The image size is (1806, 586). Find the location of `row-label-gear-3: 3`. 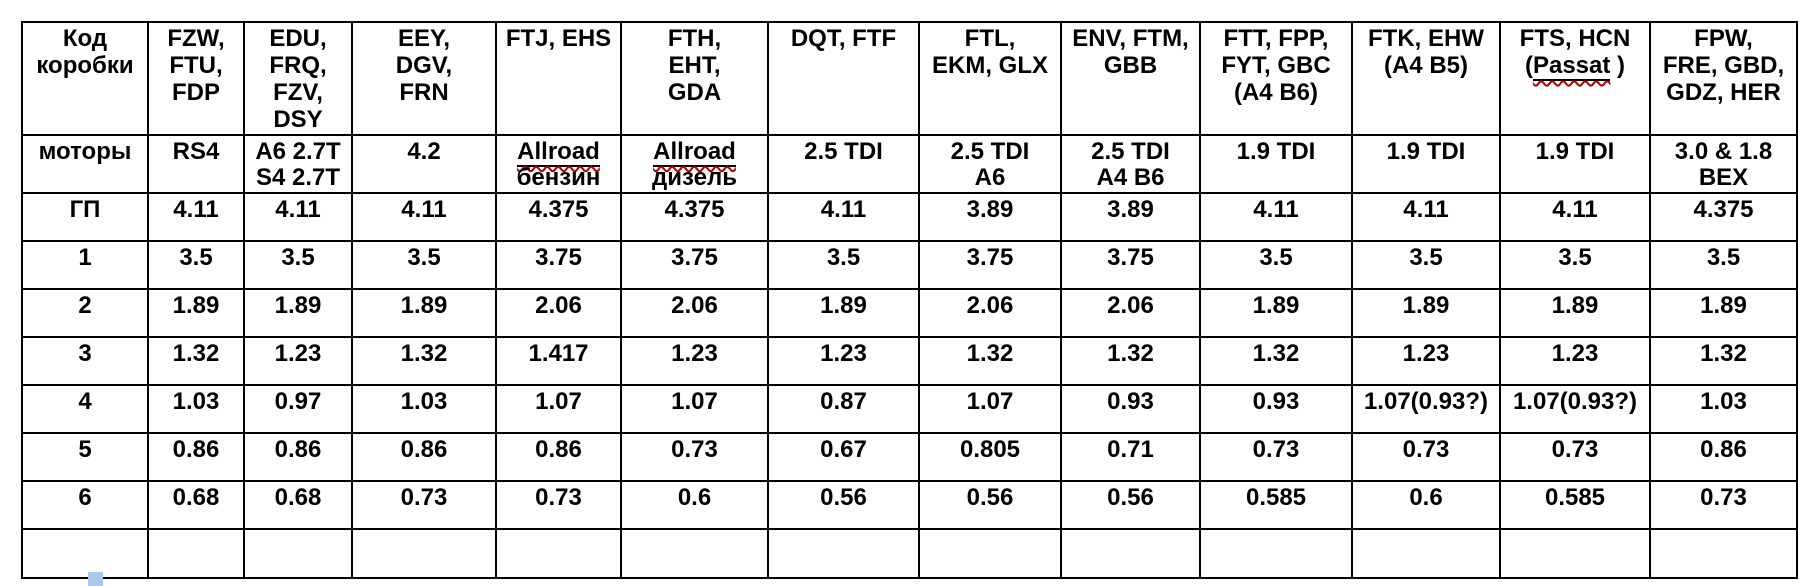

row-label-gear-3: 3 is located at coordinates (85, 361).